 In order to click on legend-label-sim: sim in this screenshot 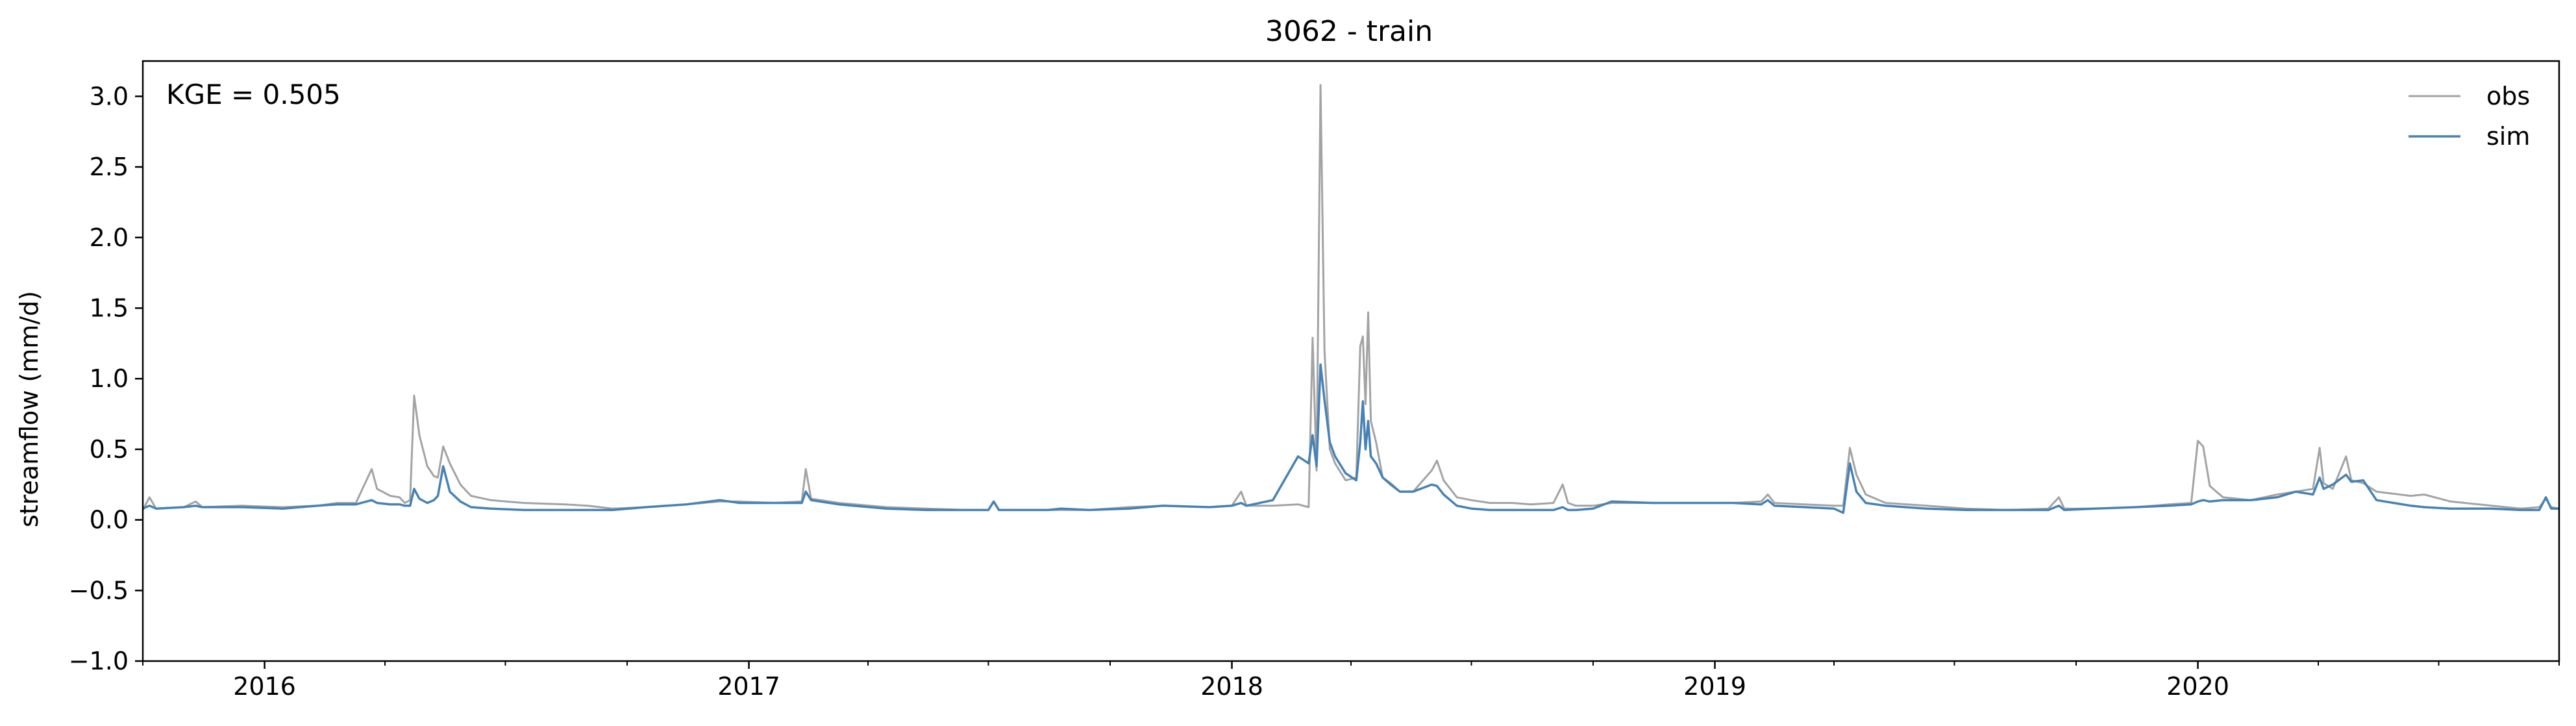, I will do `click(2508, 136)`.